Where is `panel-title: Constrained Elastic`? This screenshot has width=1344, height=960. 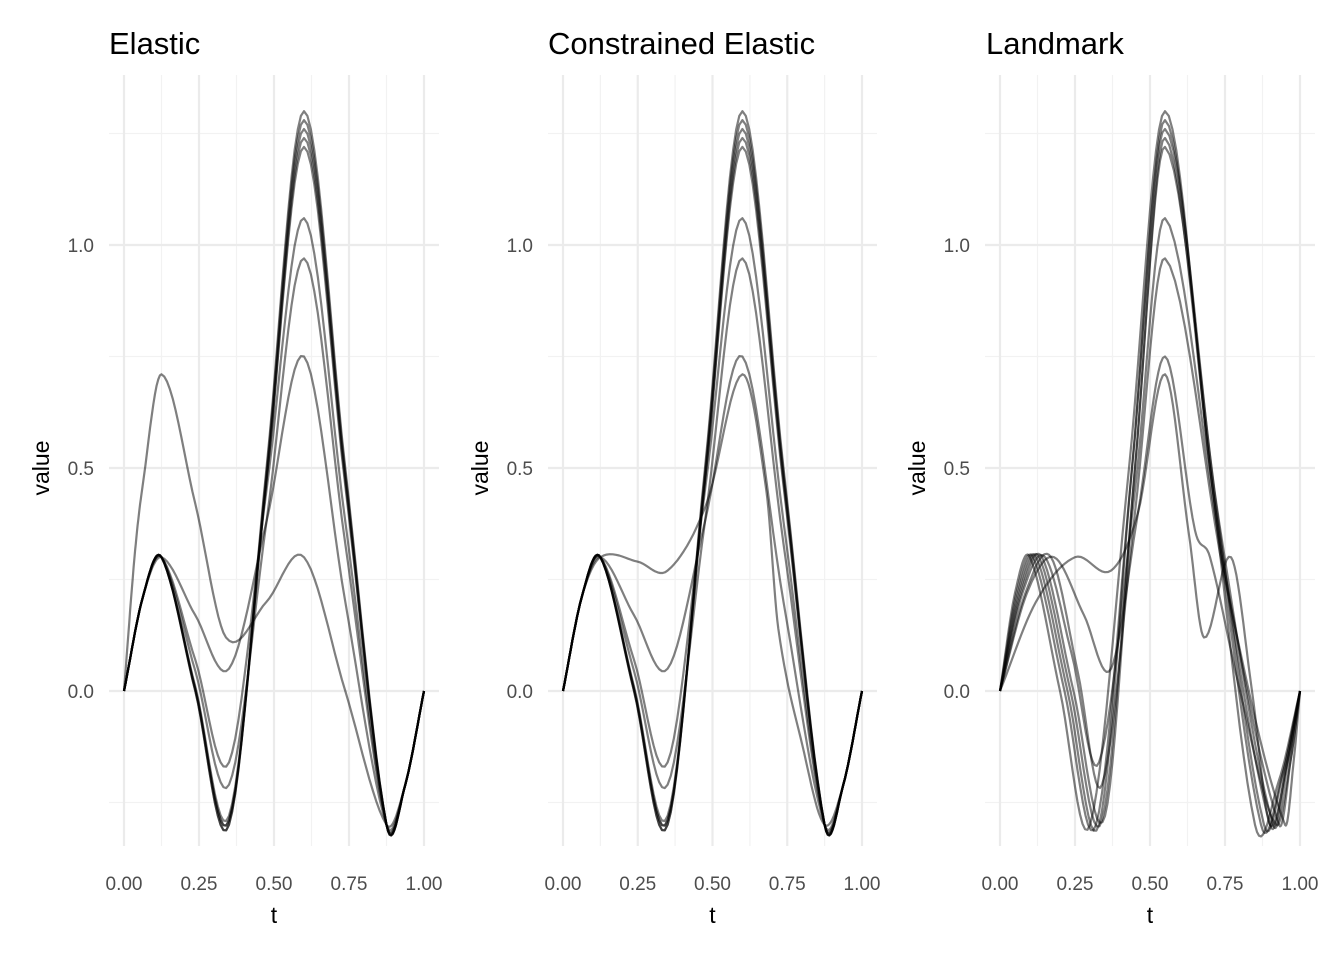 panel-title: Constrained Elastic is located at coordinates (681, 43).